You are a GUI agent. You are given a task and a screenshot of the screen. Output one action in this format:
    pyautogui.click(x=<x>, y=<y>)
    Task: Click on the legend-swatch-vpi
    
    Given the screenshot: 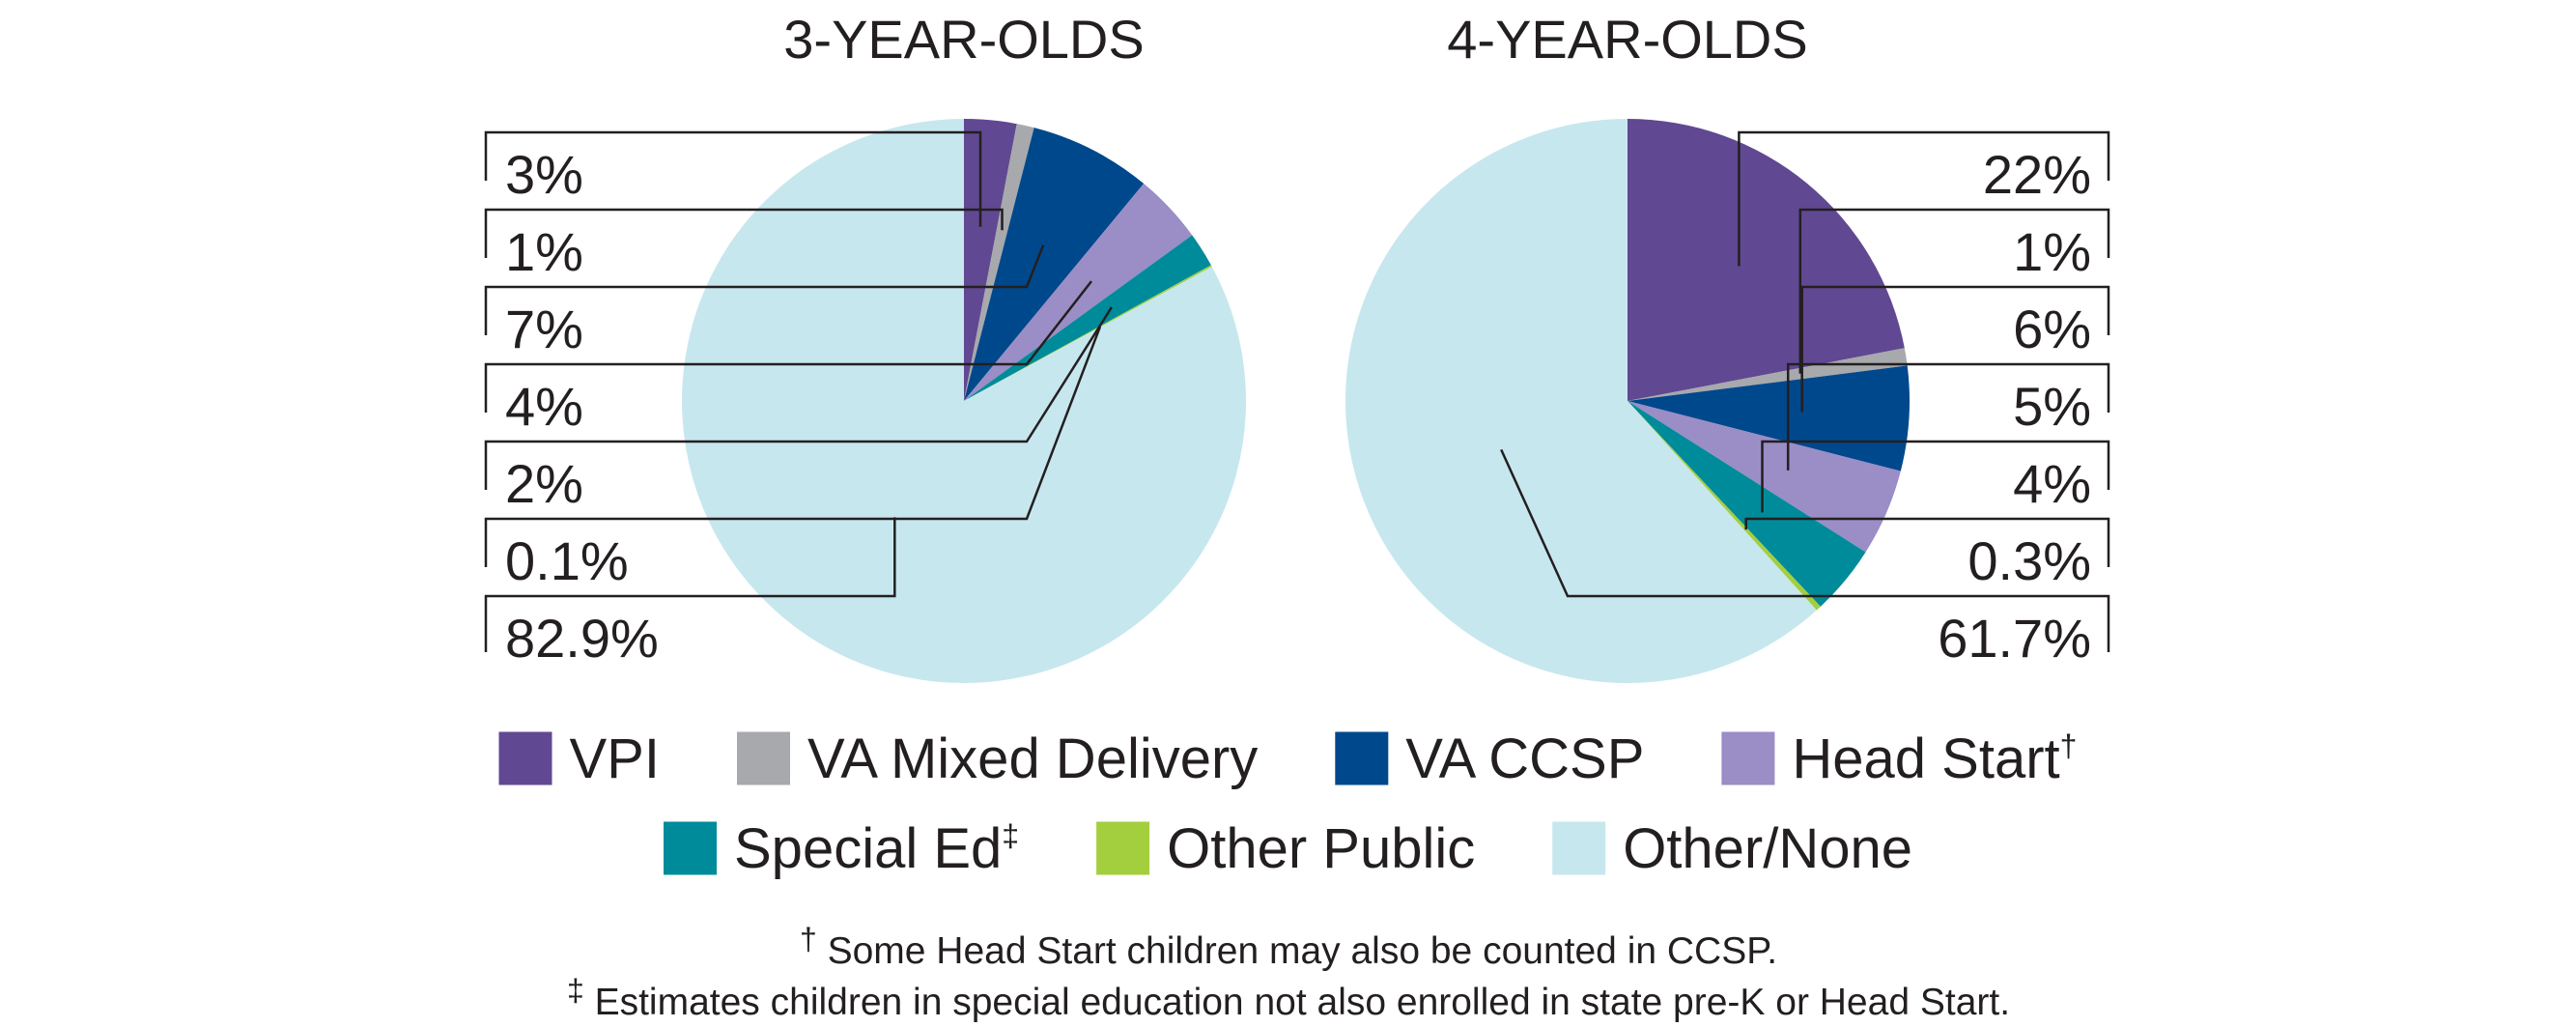 What is the action you would take?
    pyautogui.click(x=525, y=758)
    